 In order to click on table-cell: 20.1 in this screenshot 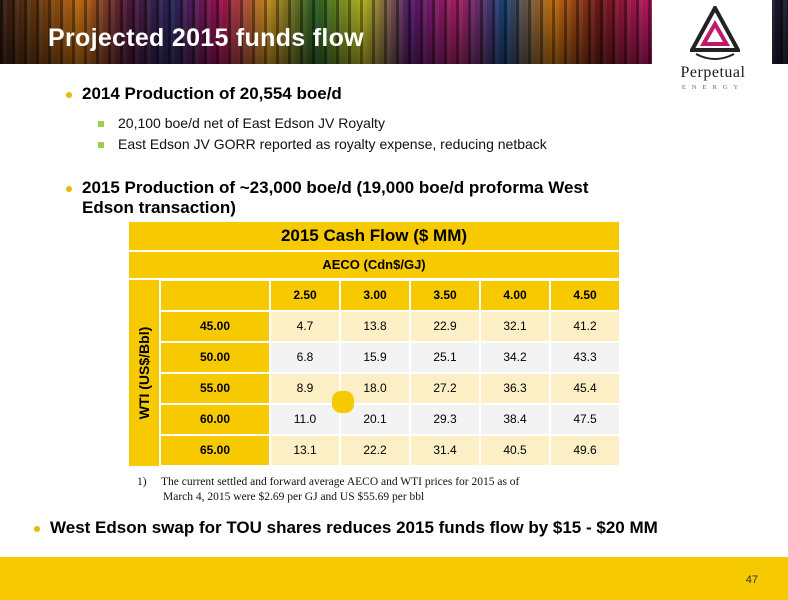, I will do `click(375, 419)`.